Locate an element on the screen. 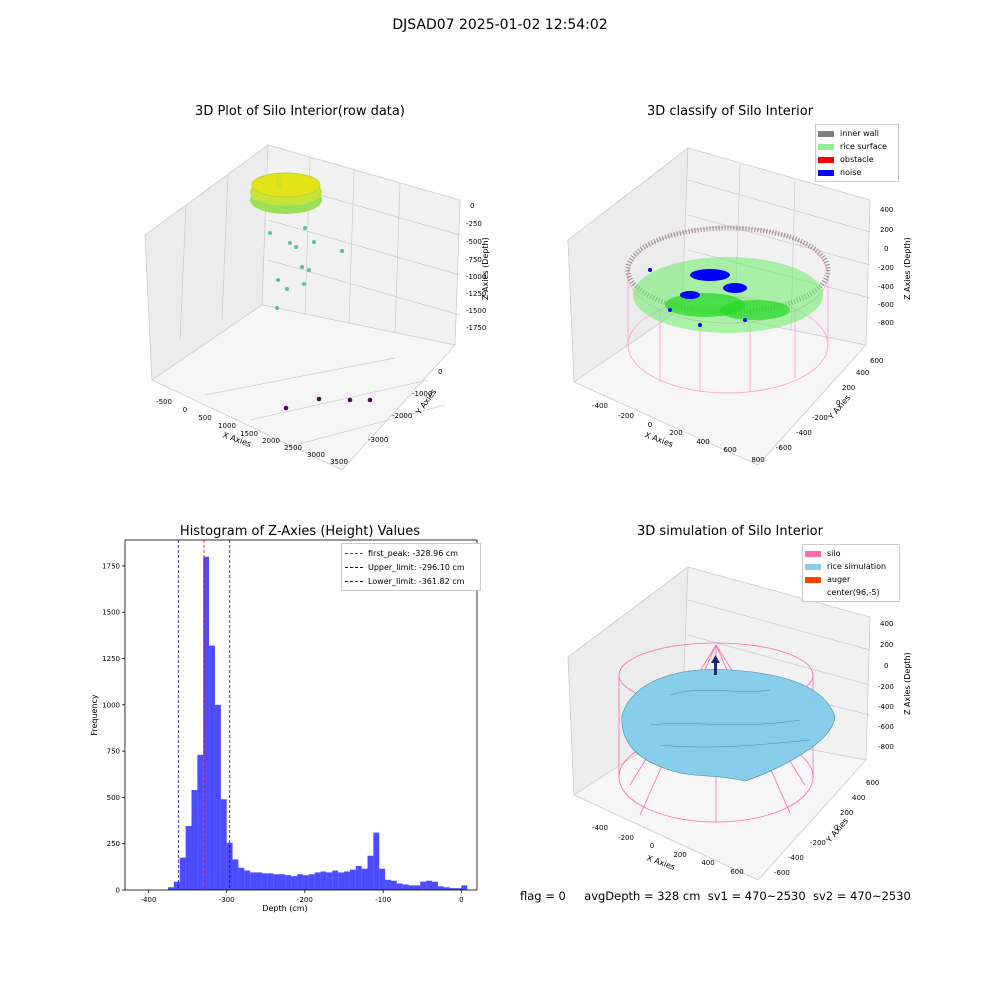 This screenshot has height=1000, width=1000. panel4-ztick: 0 is located at coordinates (886, 666).